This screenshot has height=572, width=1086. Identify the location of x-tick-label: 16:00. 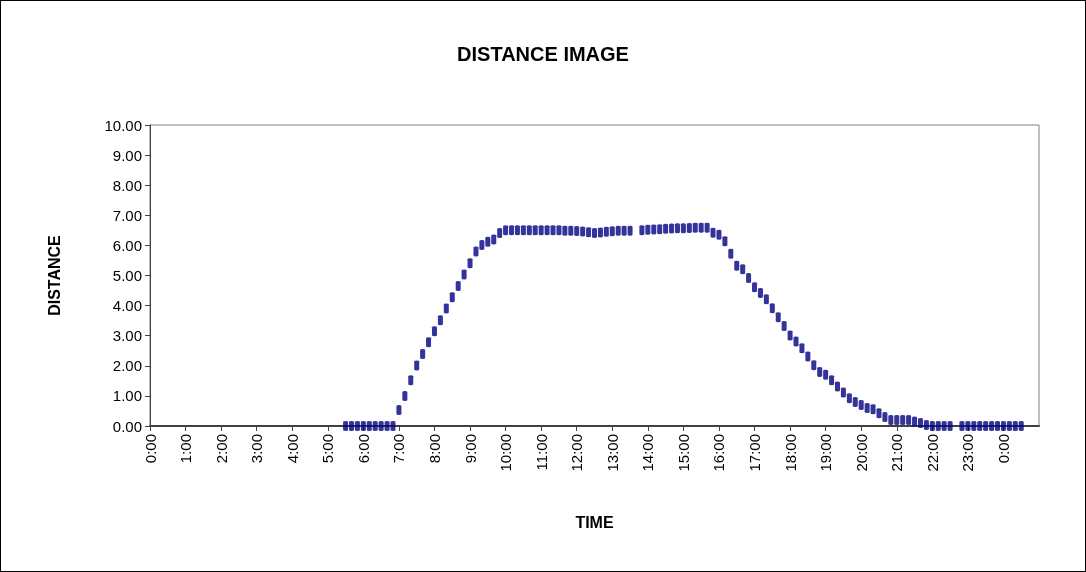
(719, 453).